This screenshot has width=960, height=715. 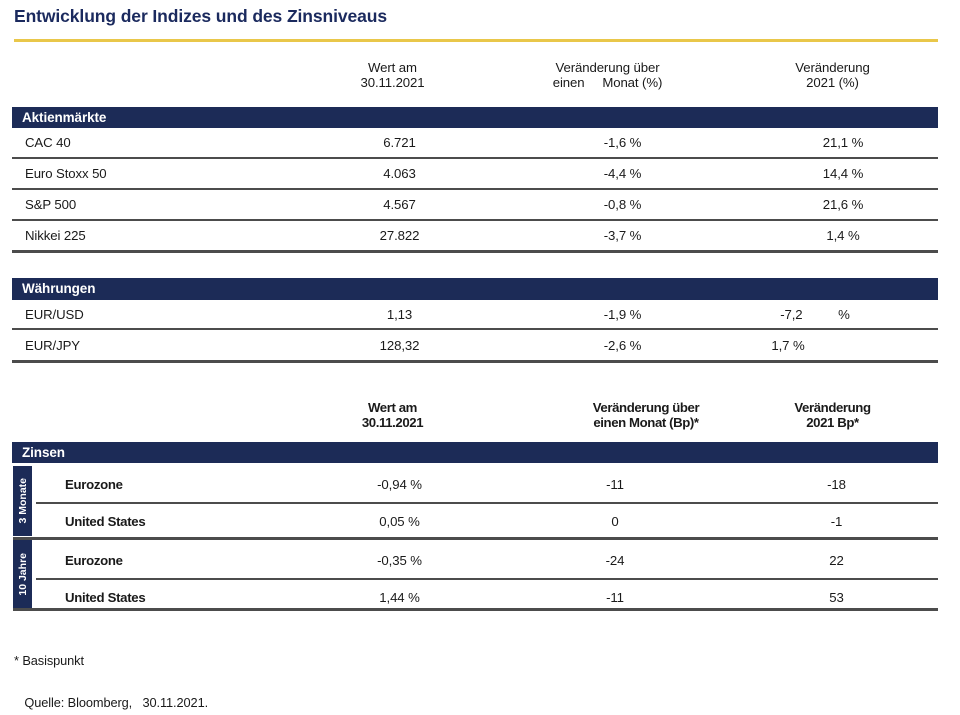 I want to click on cell-currency-pair: EUR/JPY, so click(x=52, y=345).